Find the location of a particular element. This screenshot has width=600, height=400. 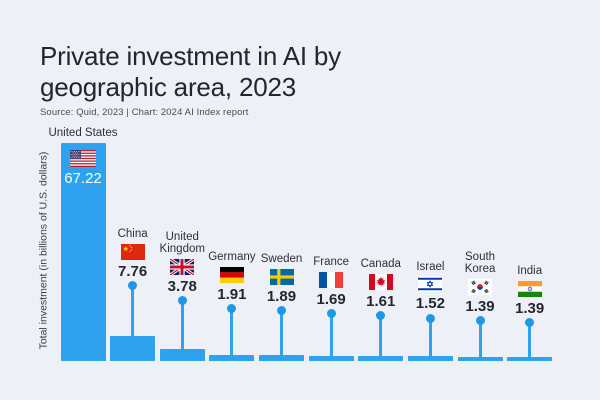

bar-column-china: China 7.76 is located at coordinates (133, 200).